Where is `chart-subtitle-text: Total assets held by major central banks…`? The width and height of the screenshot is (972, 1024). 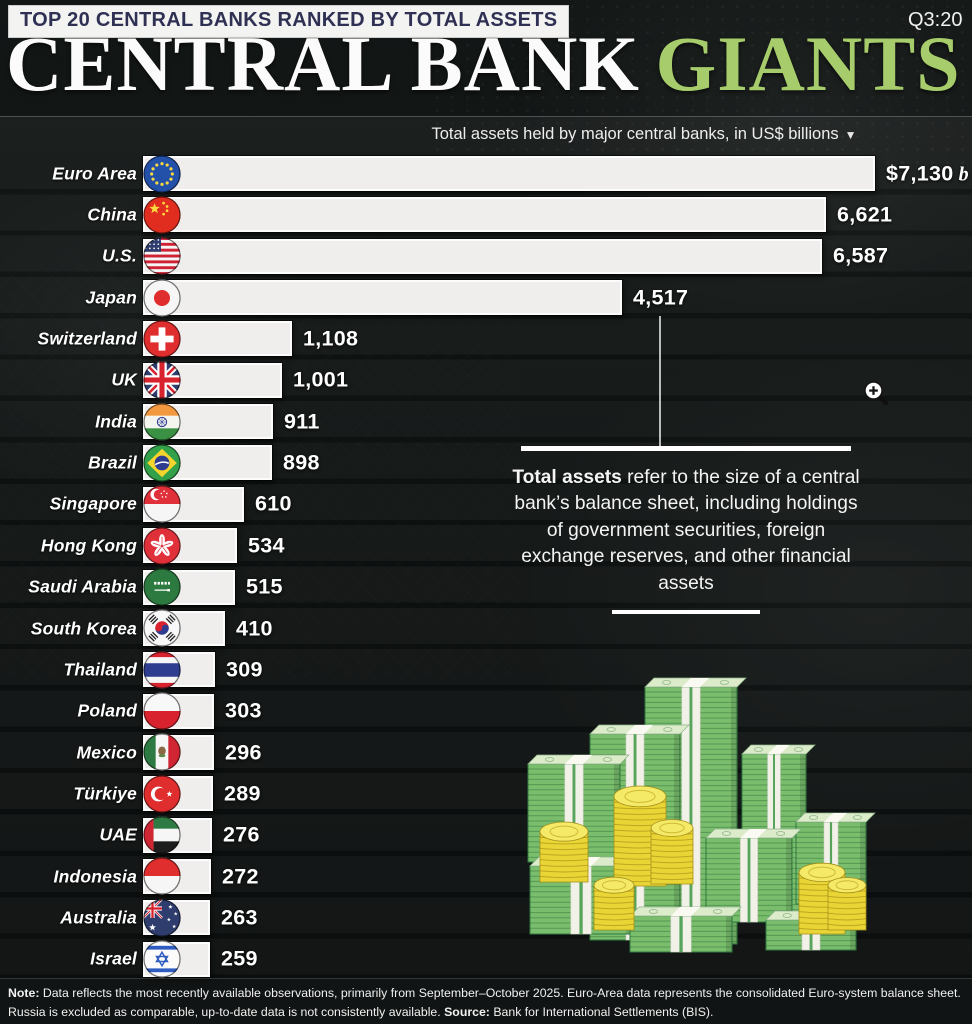 chart-subtitle-text: Total assets held by major central banks… is located at coordinates (635, 134).